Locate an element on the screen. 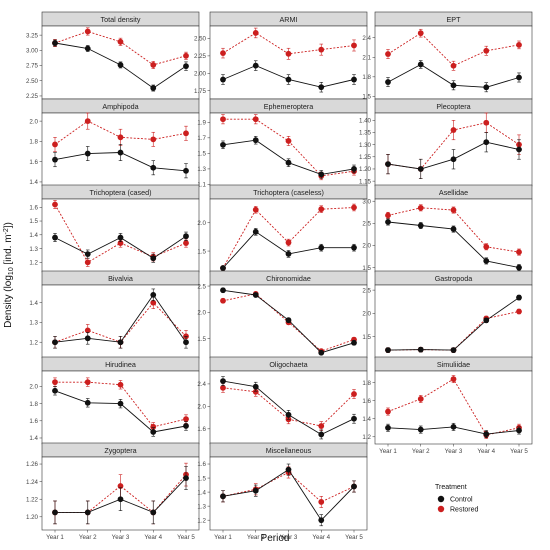  y-tick-label: 2.50 is located at coordinates (200, 39).